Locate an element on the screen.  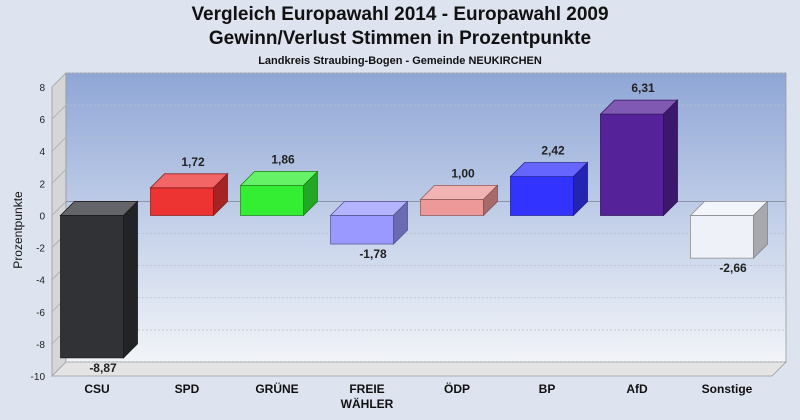
chart-subtitle: Gewinn/Verlust Stimmen in Prozentpunkte is located at coordinates (400, 38).